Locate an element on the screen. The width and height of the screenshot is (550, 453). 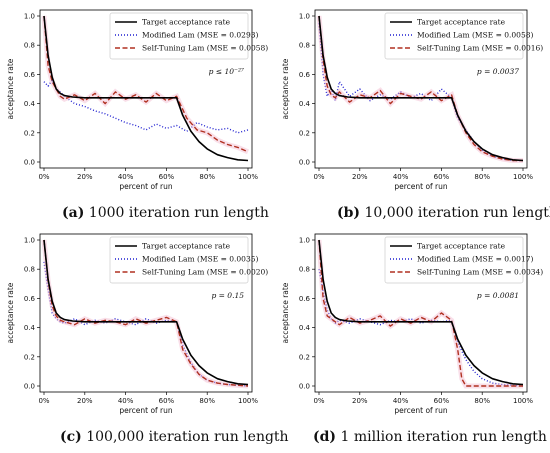
legend-entry: Self-Tuning Lam (MSE = 0.0020) is located at coordinates (205, 272).